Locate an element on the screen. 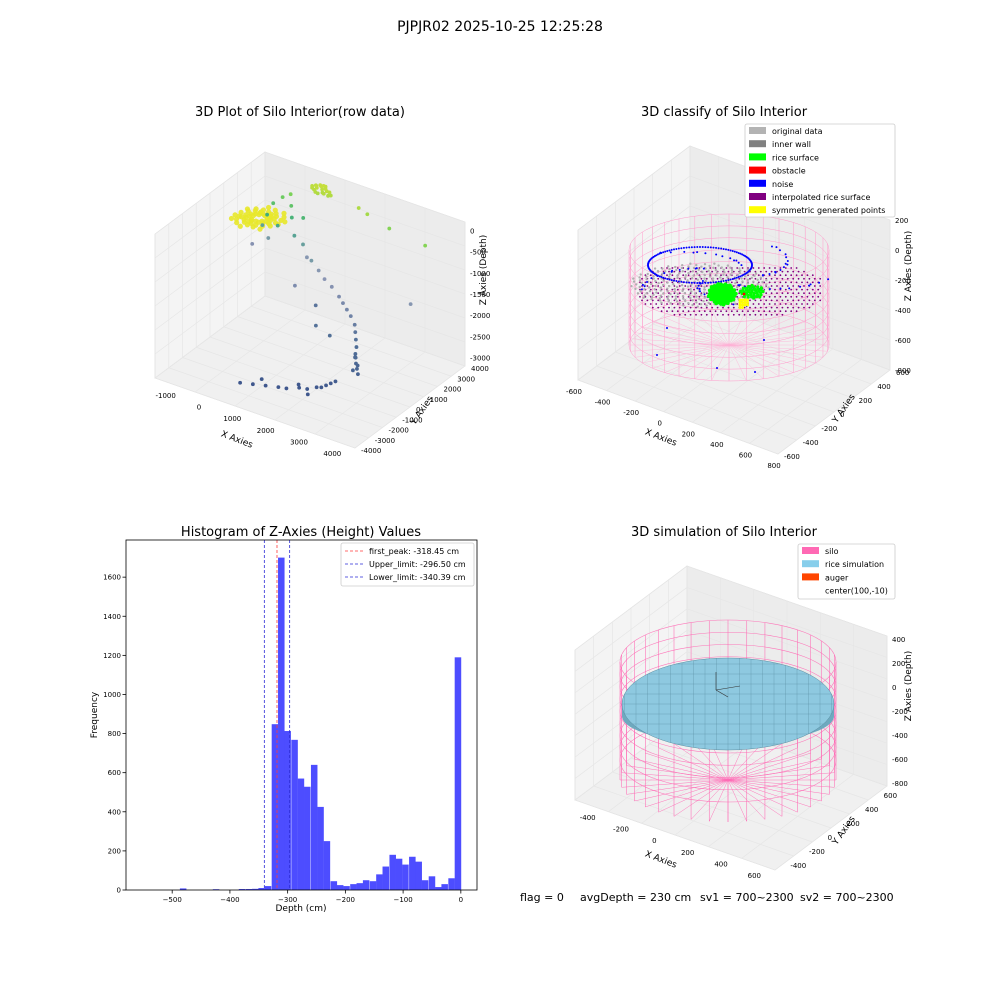 The width and height of the screenshot is (1000, 1000). histogram-y-tick-label: 1200 is located at coordinates (112, 656).